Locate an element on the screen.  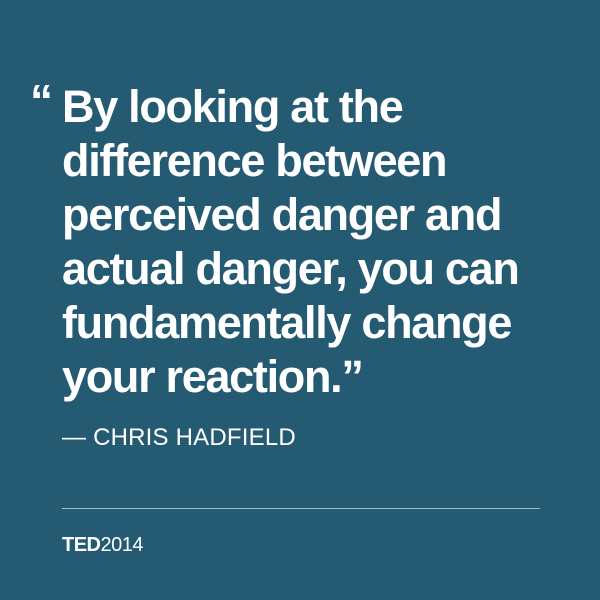
ted-wordmark: TED is located at coordinates (81, 545).